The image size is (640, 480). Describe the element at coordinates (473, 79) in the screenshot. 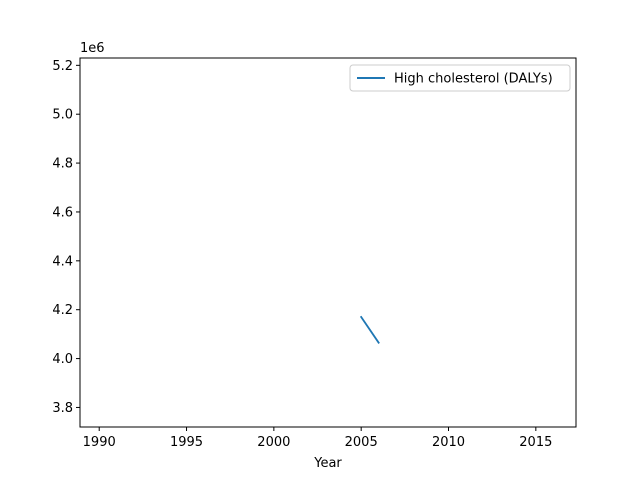

I see `legend-label: High cholesterol (DALYs)` at that location.